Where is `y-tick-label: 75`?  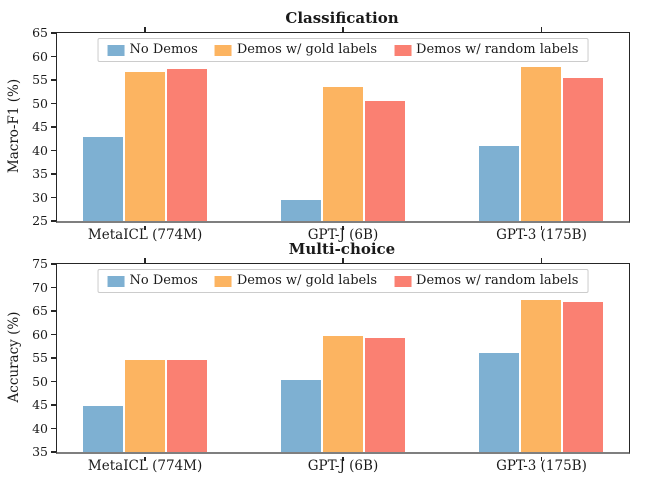 y-tick-label: 75 is located at coordinates (40, 263).